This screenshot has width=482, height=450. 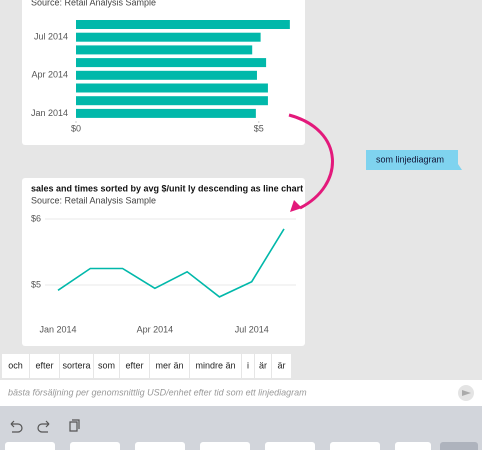 I want to click on key-row, so click(x=241, y=446).